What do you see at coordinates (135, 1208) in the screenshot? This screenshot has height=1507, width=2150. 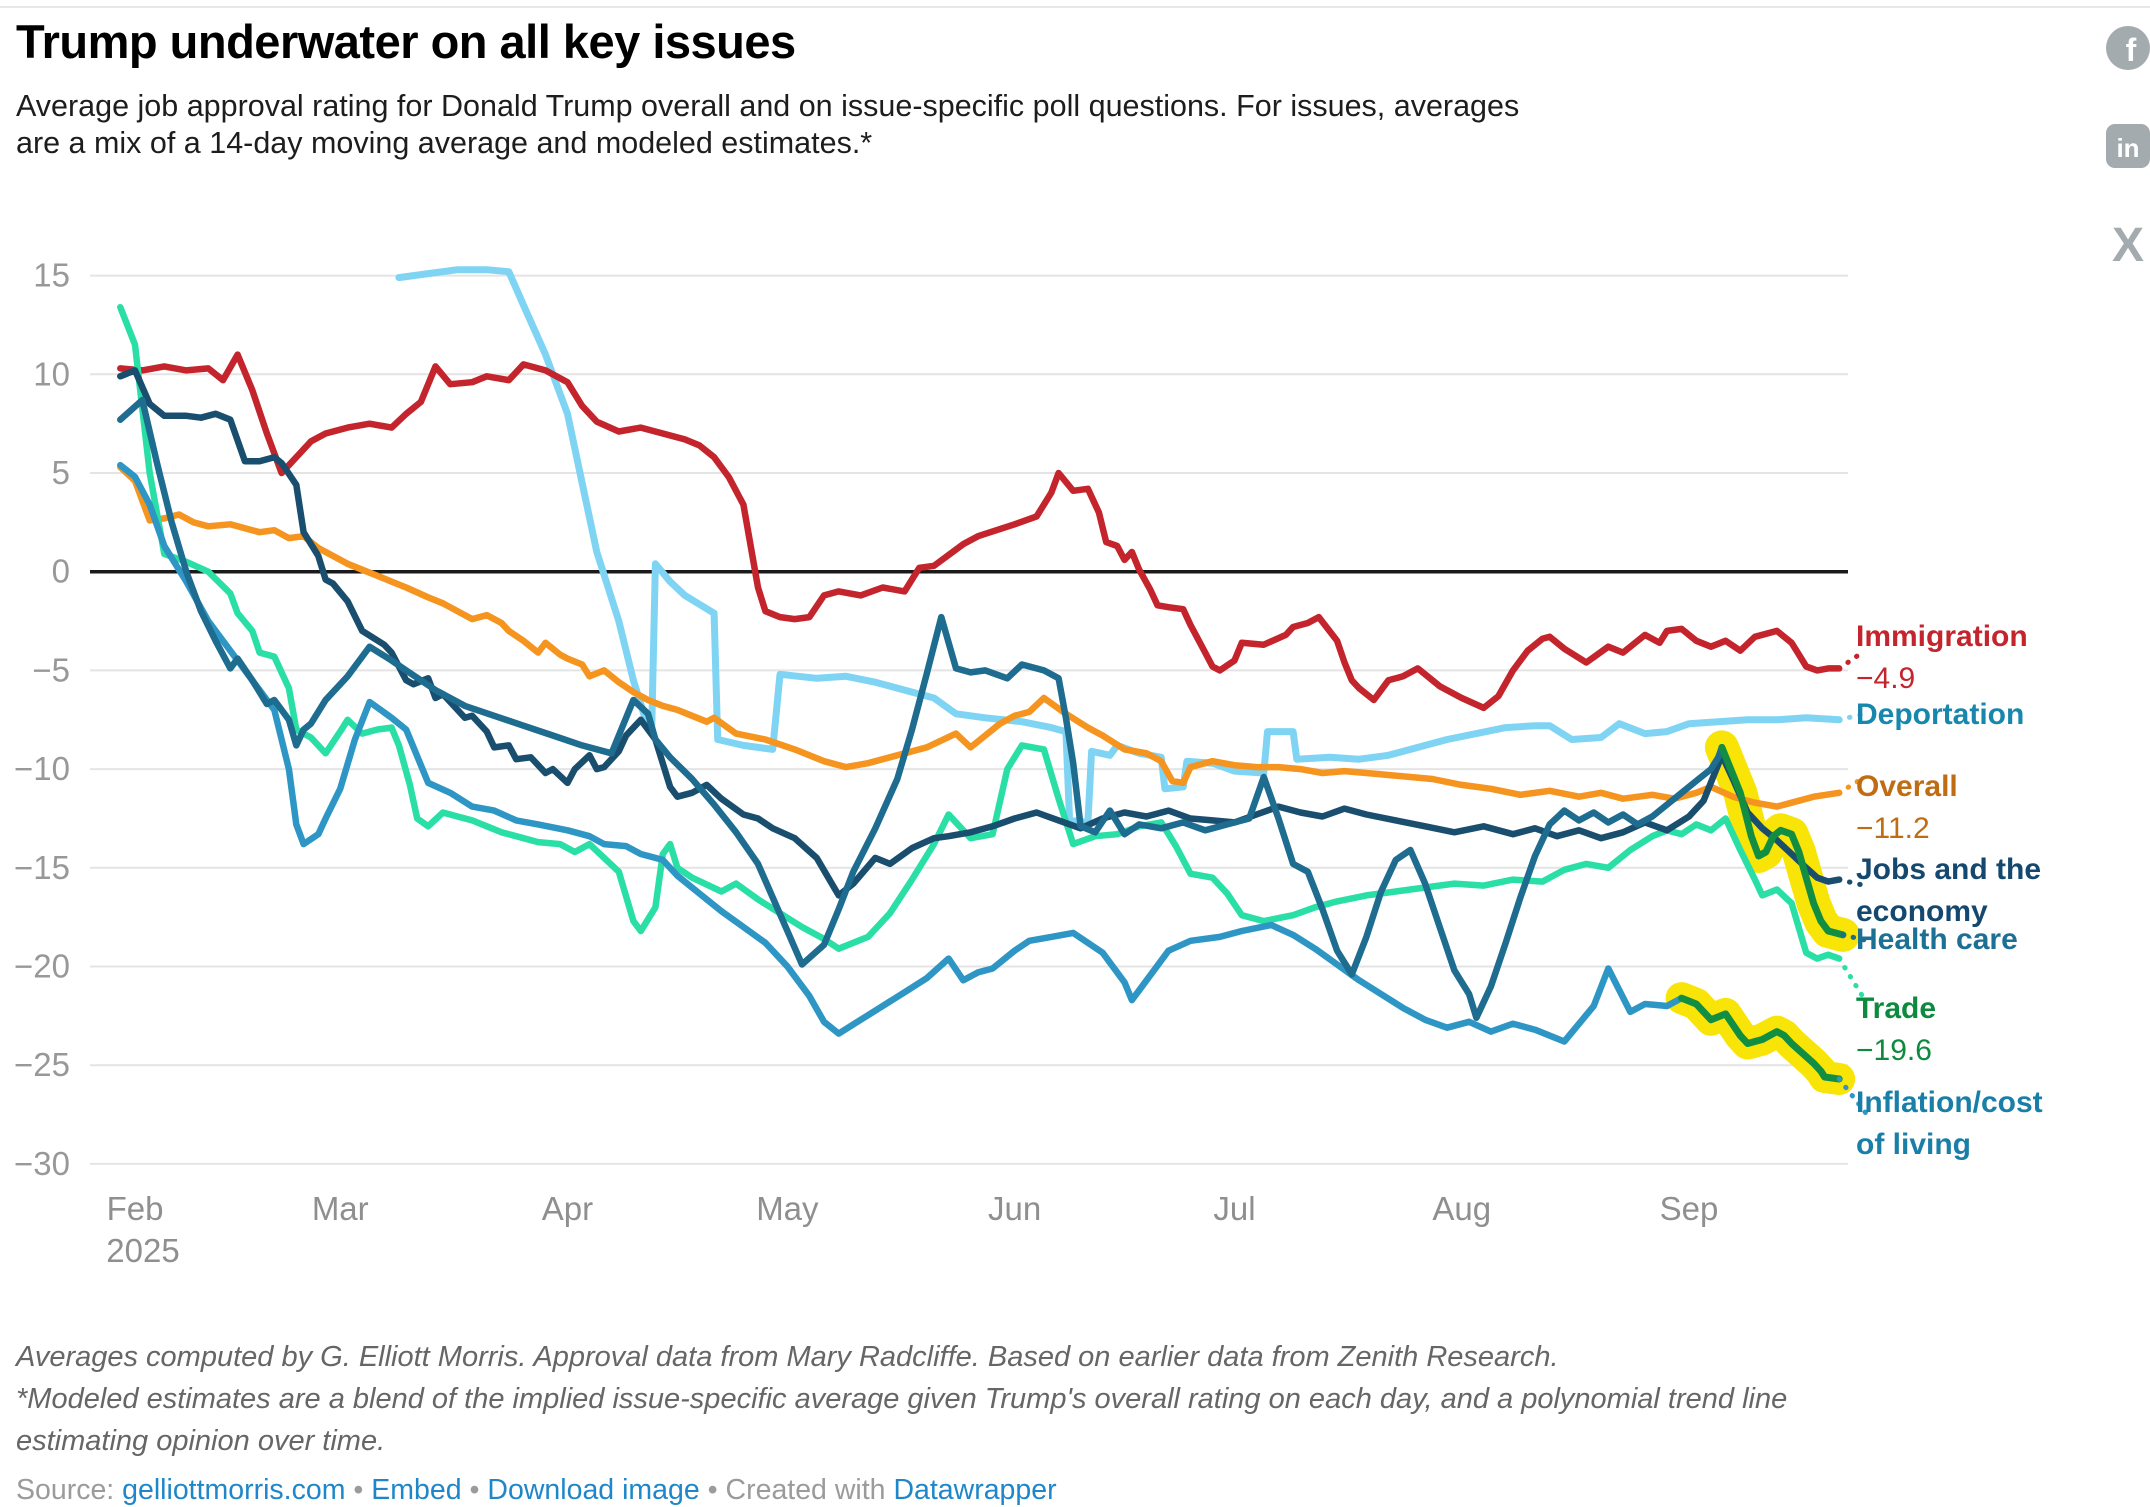 I see `x-axis-tick-label: Feb` at bounding box center [135, 1208].